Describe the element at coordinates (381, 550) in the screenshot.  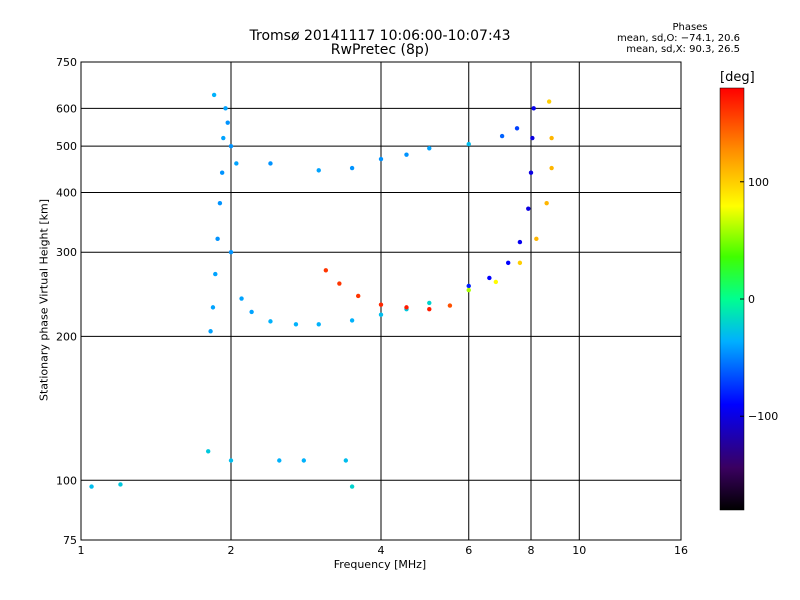
I see `x-tick-label: 4` at that location.